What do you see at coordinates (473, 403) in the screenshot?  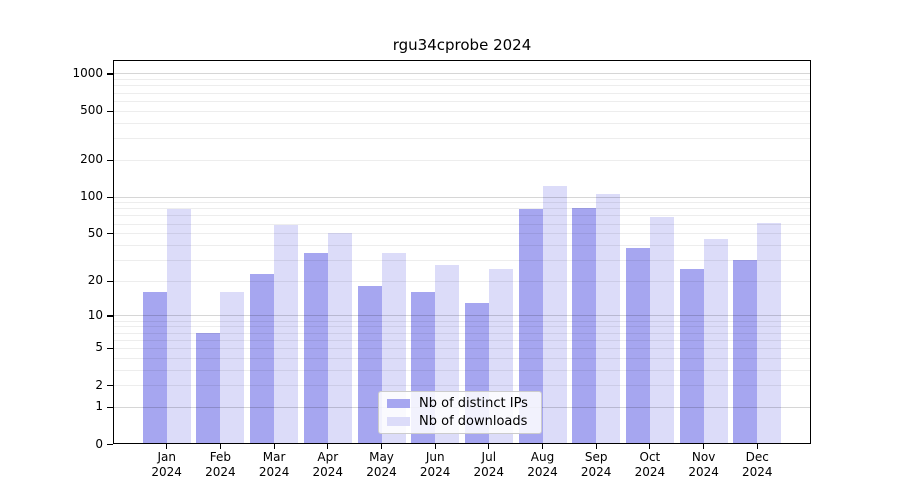 I see `legend-label: Nb of distinct IPs` at bounding box center [473, 403].